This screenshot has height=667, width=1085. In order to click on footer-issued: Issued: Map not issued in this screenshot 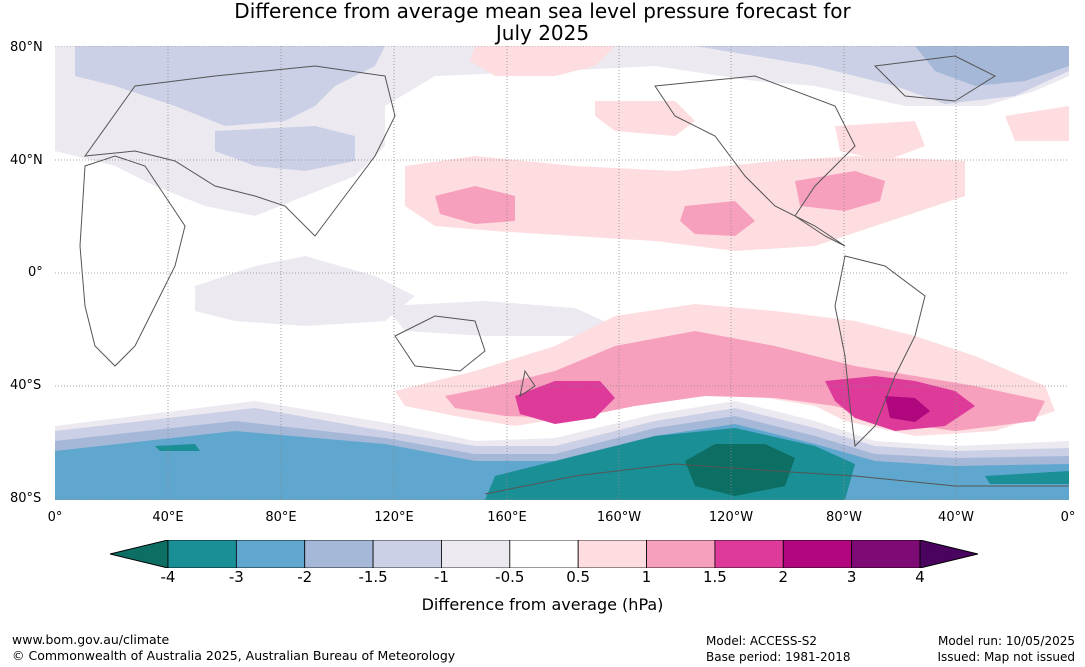, I will do `click(1006, 657)`.